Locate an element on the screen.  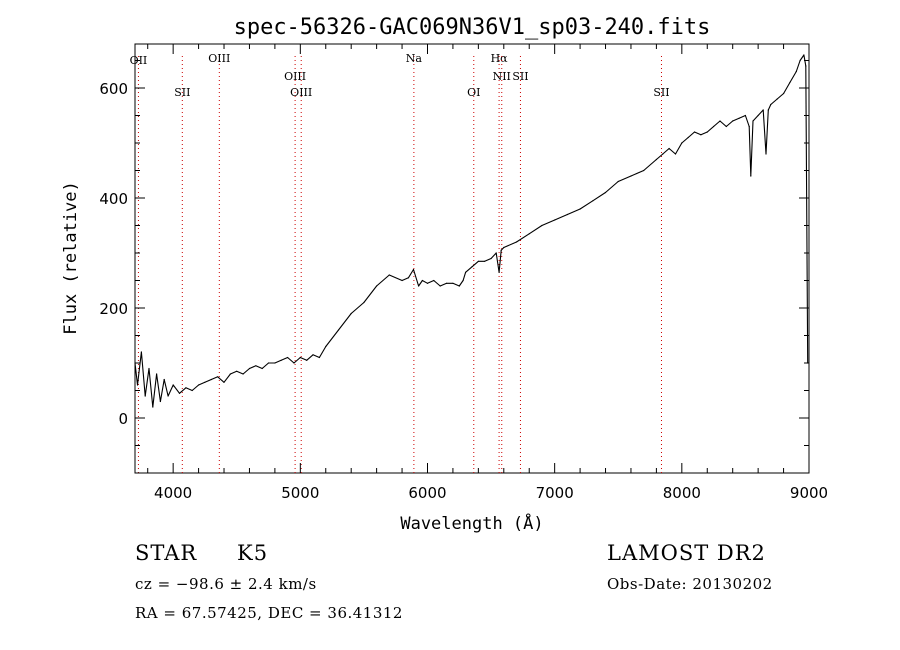
x-tick-label: 6000 is located at coordinates (427, 493).